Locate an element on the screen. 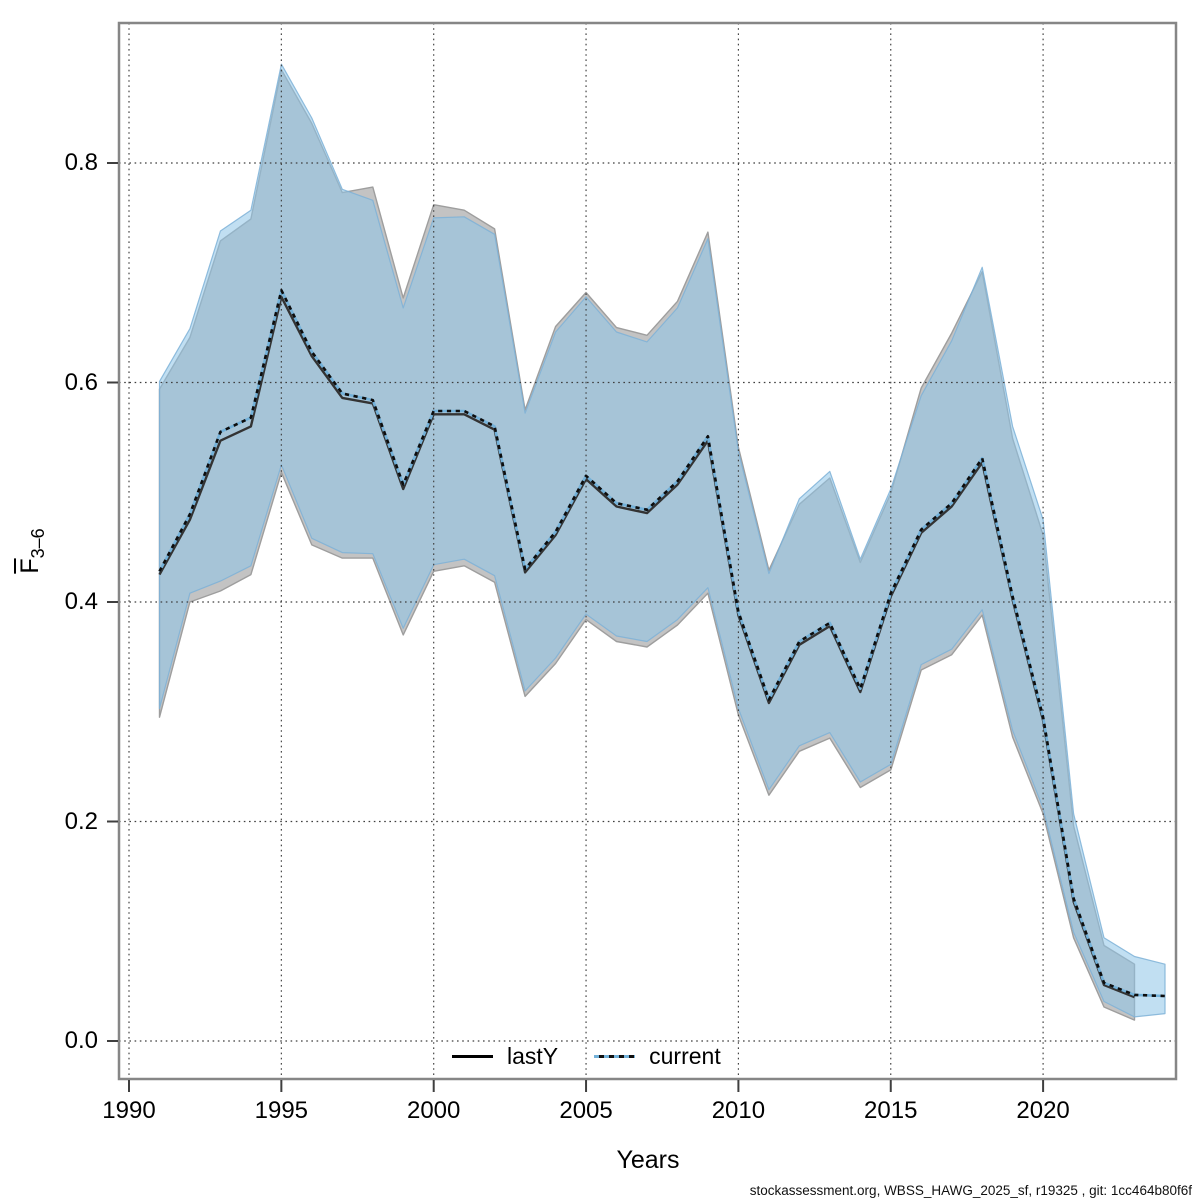 This screenshot has height=1200, width=1200. lasty-solid-line-swatch is located at coordinates (472, 1056).